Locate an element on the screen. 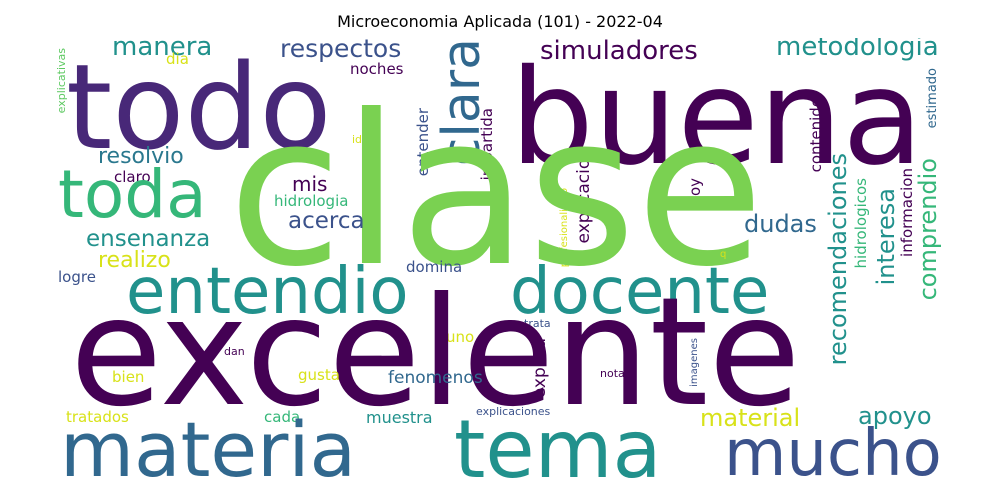  word-materia: materia is located at coordinates (208, 446).